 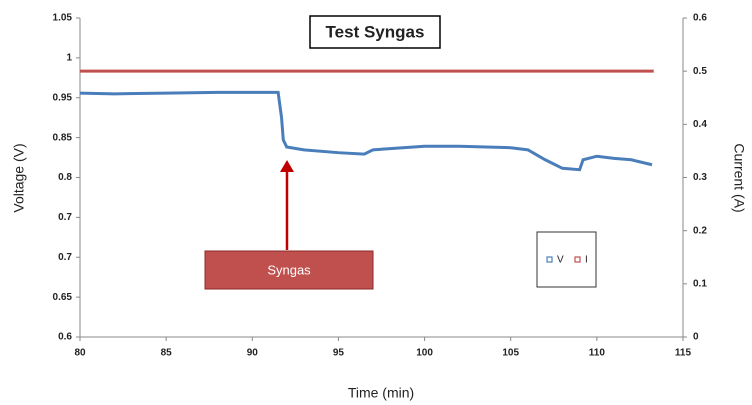 I want to click on legend-label: I, so click(x=586, y=260).